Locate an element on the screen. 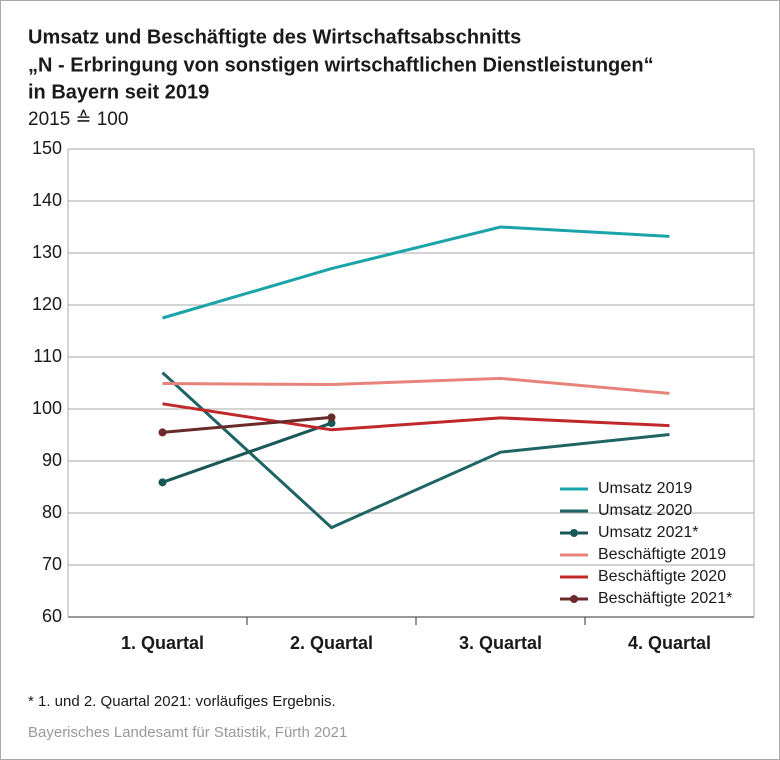  y-tick-label: 60 is located at coordinates (52, 616).